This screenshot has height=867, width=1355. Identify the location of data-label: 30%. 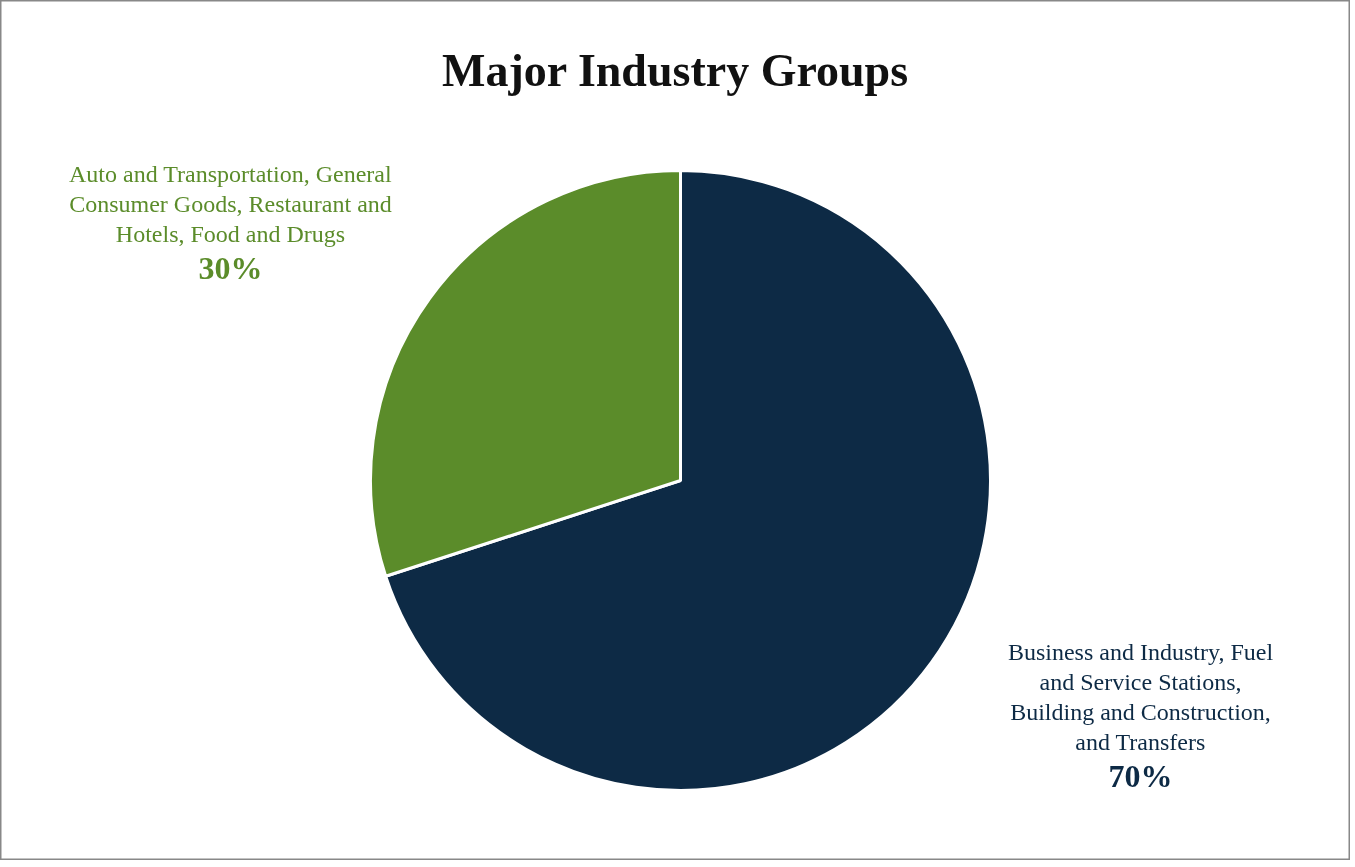
(230, 267).